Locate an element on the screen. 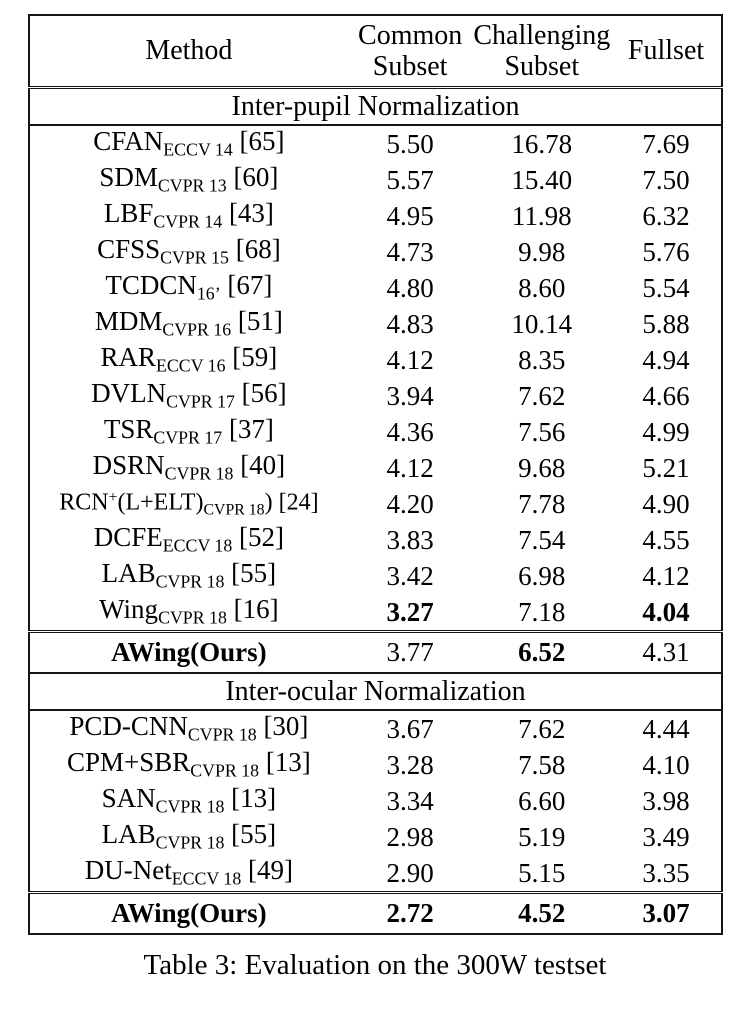 Image resolution: width=750 pixels, height=1010 pixels. value-cell: 6.98 is located at coordinates (542, 575).